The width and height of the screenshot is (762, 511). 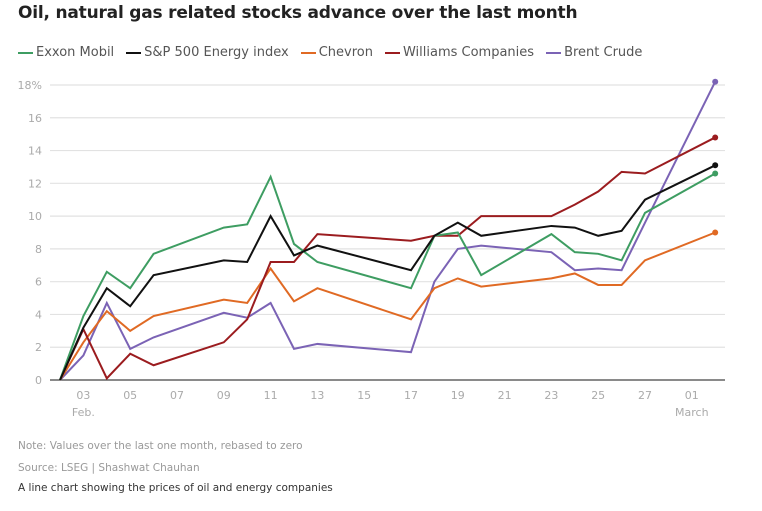 What do you see at coordinates (38, 282) in the screenshot?
I see `y-tick-label: 6` at bounding box center [38, 282].